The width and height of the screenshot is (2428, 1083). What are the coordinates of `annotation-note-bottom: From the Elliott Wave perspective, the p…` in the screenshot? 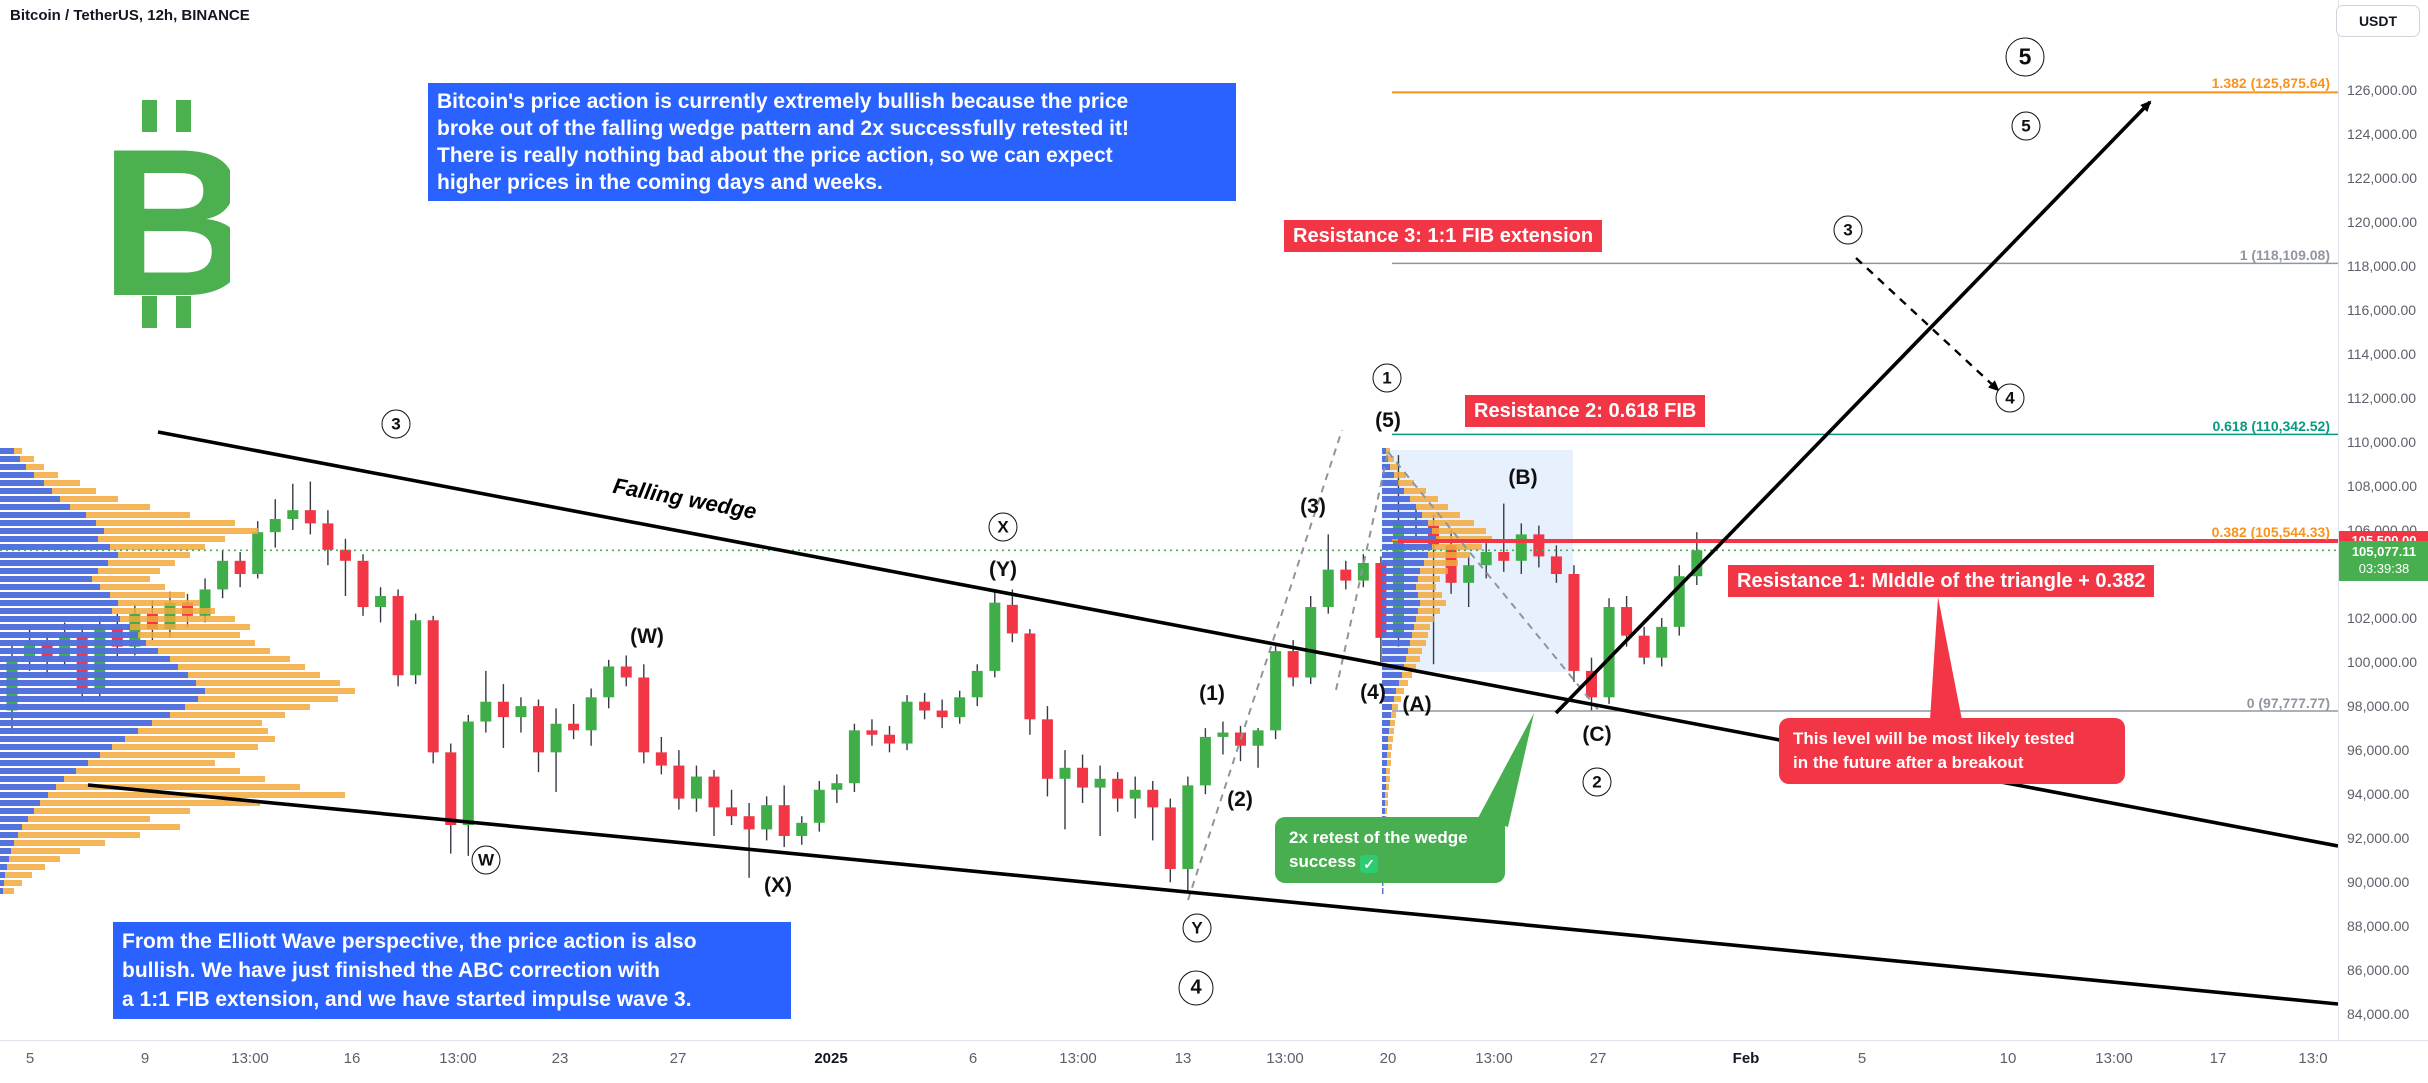 It's located at (452, 970).